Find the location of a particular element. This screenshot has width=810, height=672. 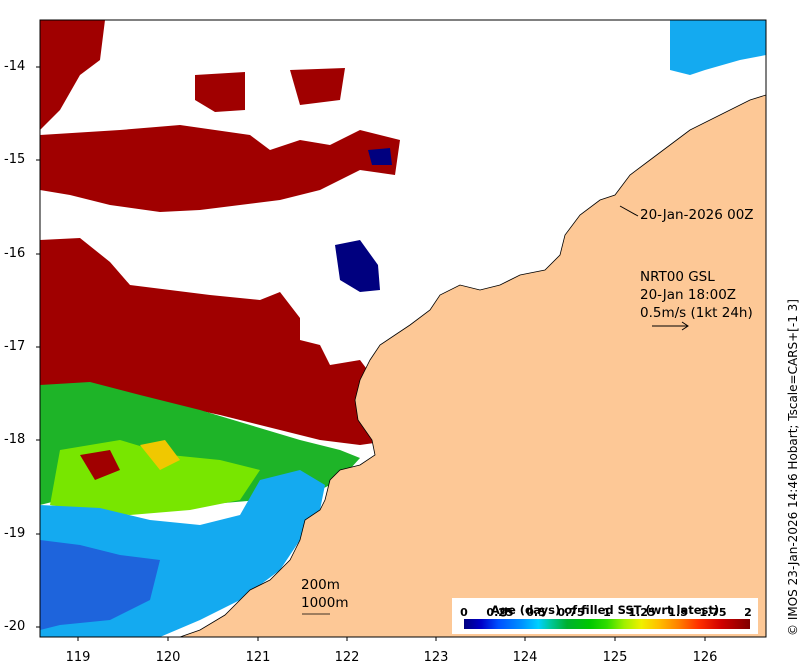

x-tick-label: 124 is located at coordinates (525, 657).